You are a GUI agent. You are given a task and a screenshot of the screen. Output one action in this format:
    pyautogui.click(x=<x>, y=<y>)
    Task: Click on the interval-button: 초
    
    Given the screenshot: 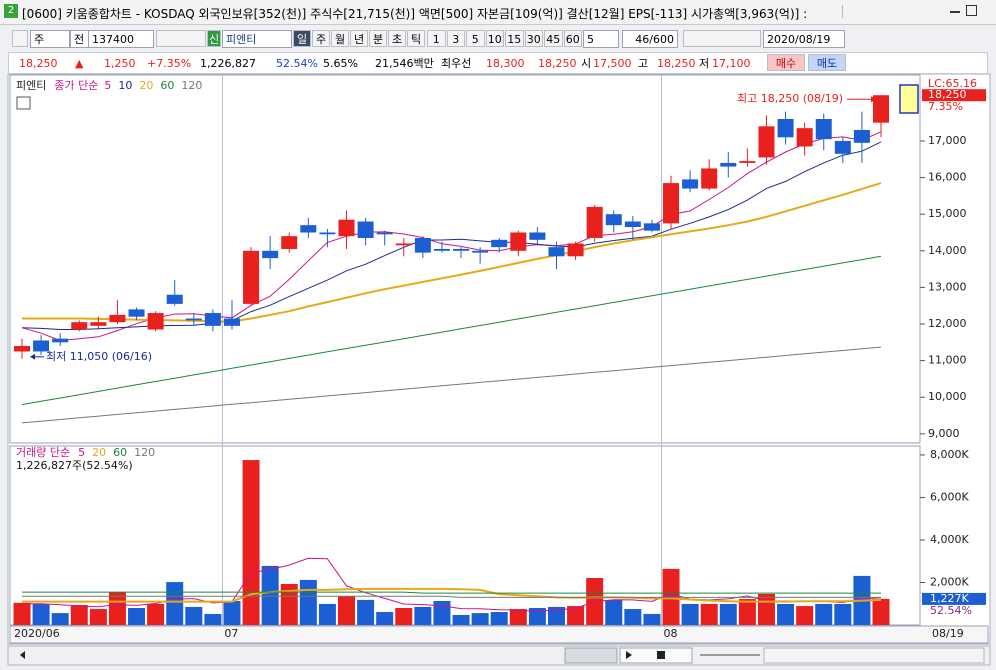 What is the action you would take?
    pyautogui.click(x=397, y=38)
    